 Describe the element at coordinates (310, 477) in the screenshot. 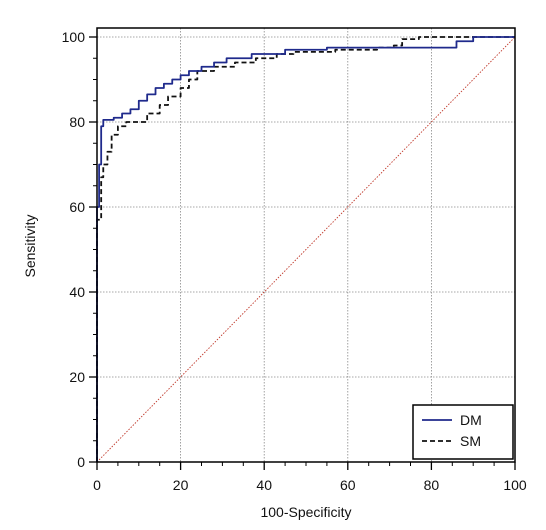

I see `x-ticks: 0 20 40 60 80 100` at that location.